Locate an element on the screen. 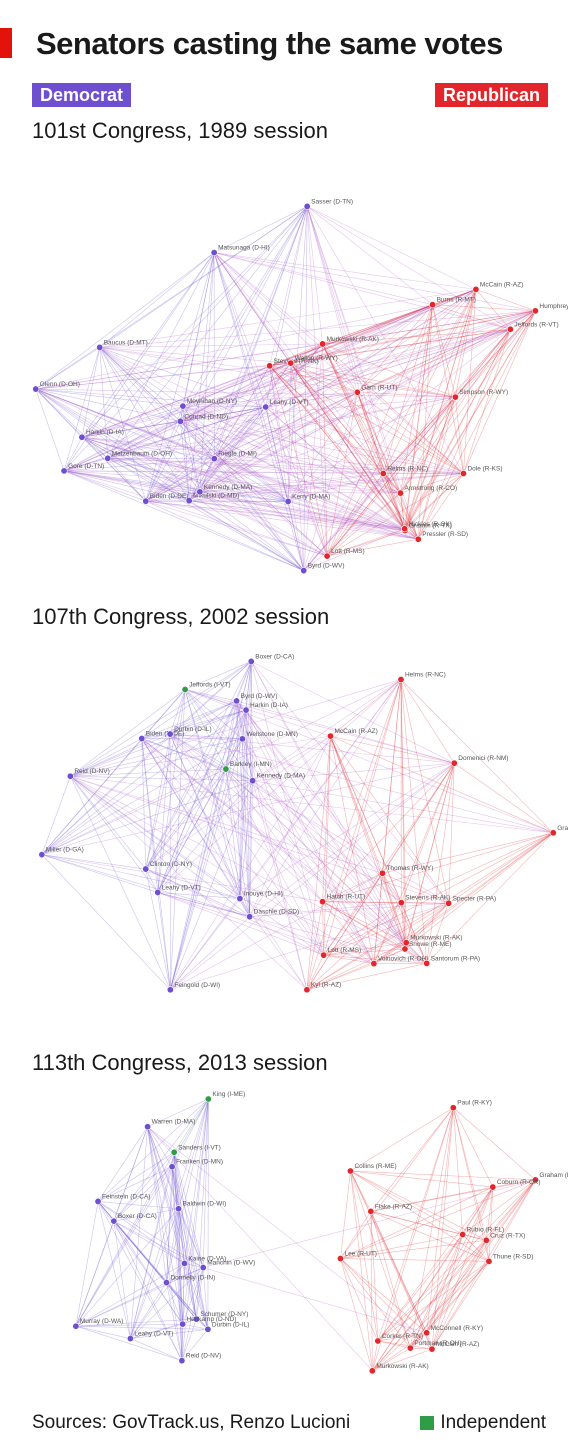 The height and width of the screenshot is (1454, 580). senator-label: Biden (D-DE) is located at coordinates (169, 496).